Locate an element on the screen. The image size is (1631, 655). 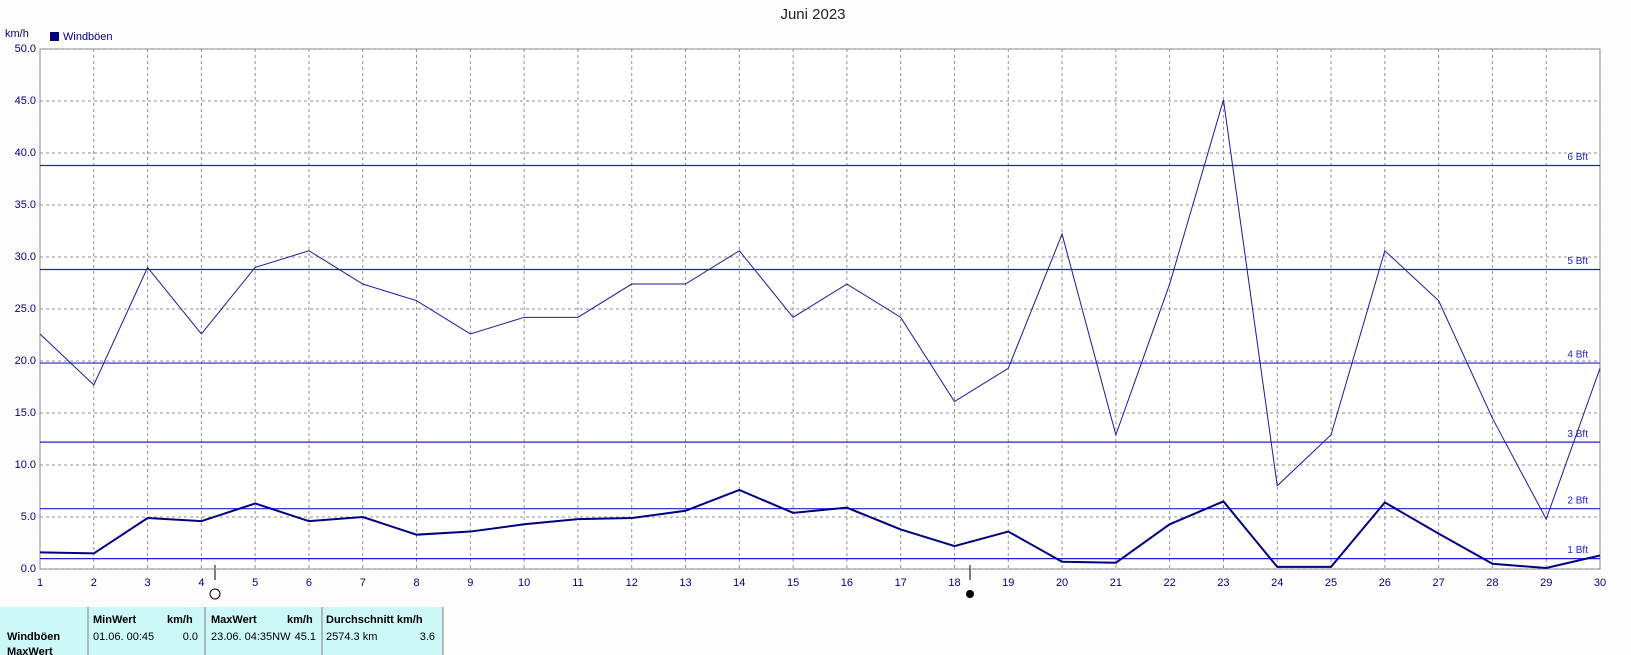
y-tick-label: 35.0 is located at coordinates (25, 205).